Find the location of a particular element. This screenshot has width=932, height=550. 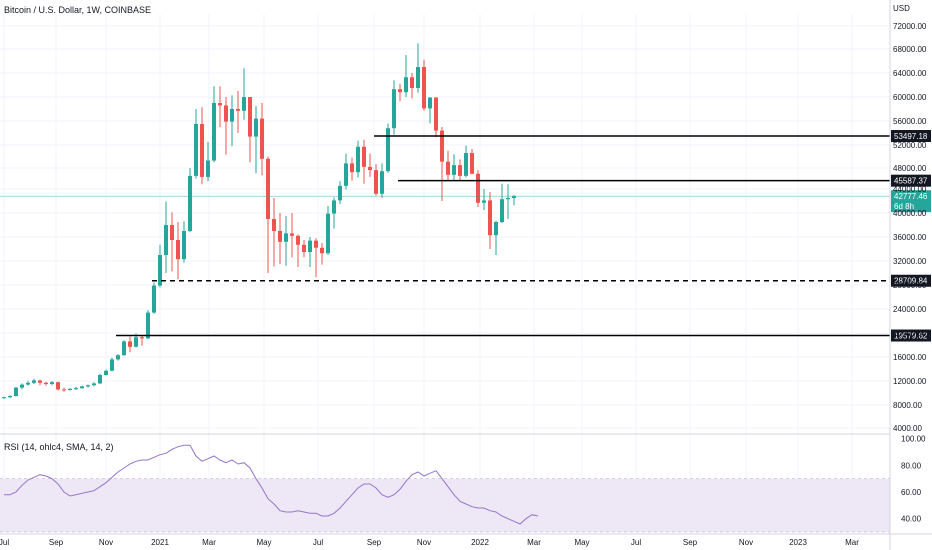

price-tick-label: 24000.00 is located at coordinates (910, 309).